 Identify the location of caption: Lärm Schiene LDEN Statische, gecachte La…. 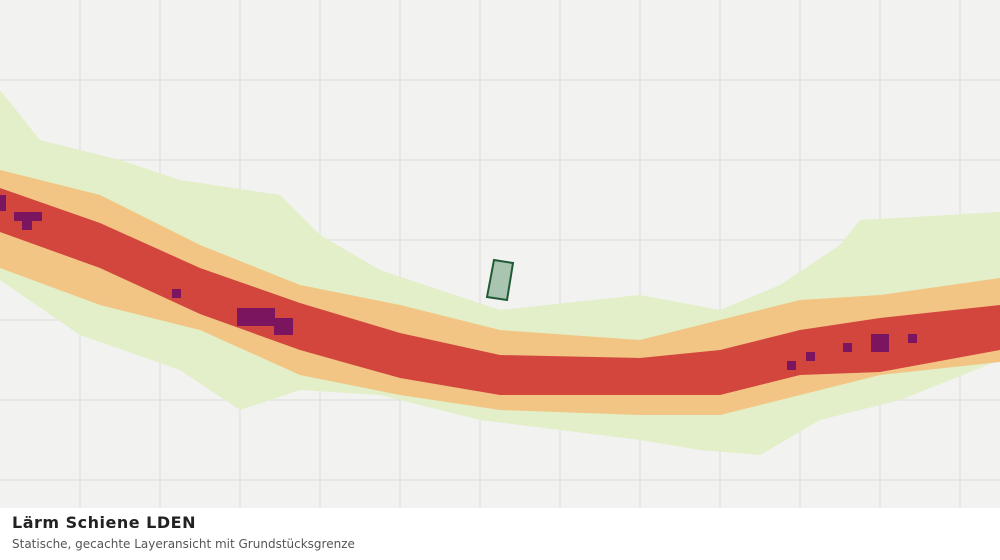
(500, 534).